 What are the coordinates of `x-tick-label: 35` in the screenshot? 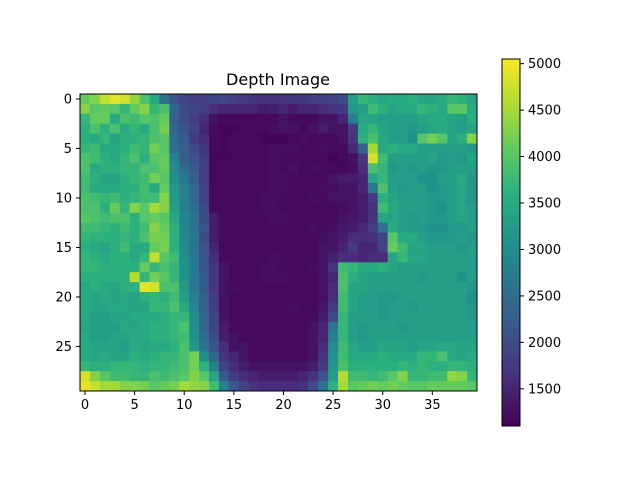 It's located at (432, 405).